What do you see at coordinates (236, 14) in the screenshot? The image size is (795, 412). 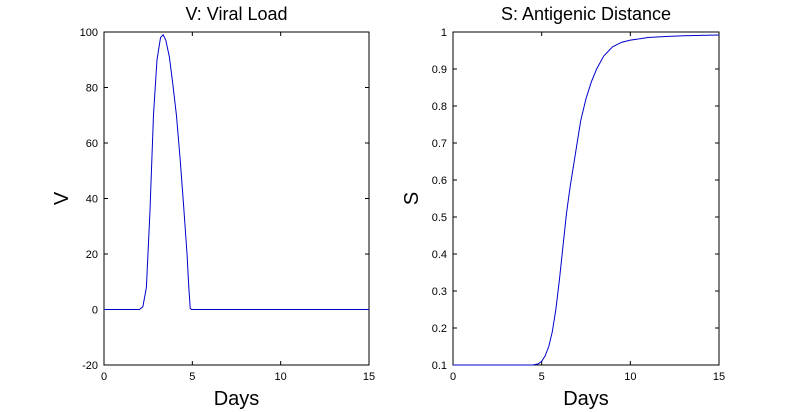 I see `viral-load-title: V: Viral Load` at bounding box center [236, 14].